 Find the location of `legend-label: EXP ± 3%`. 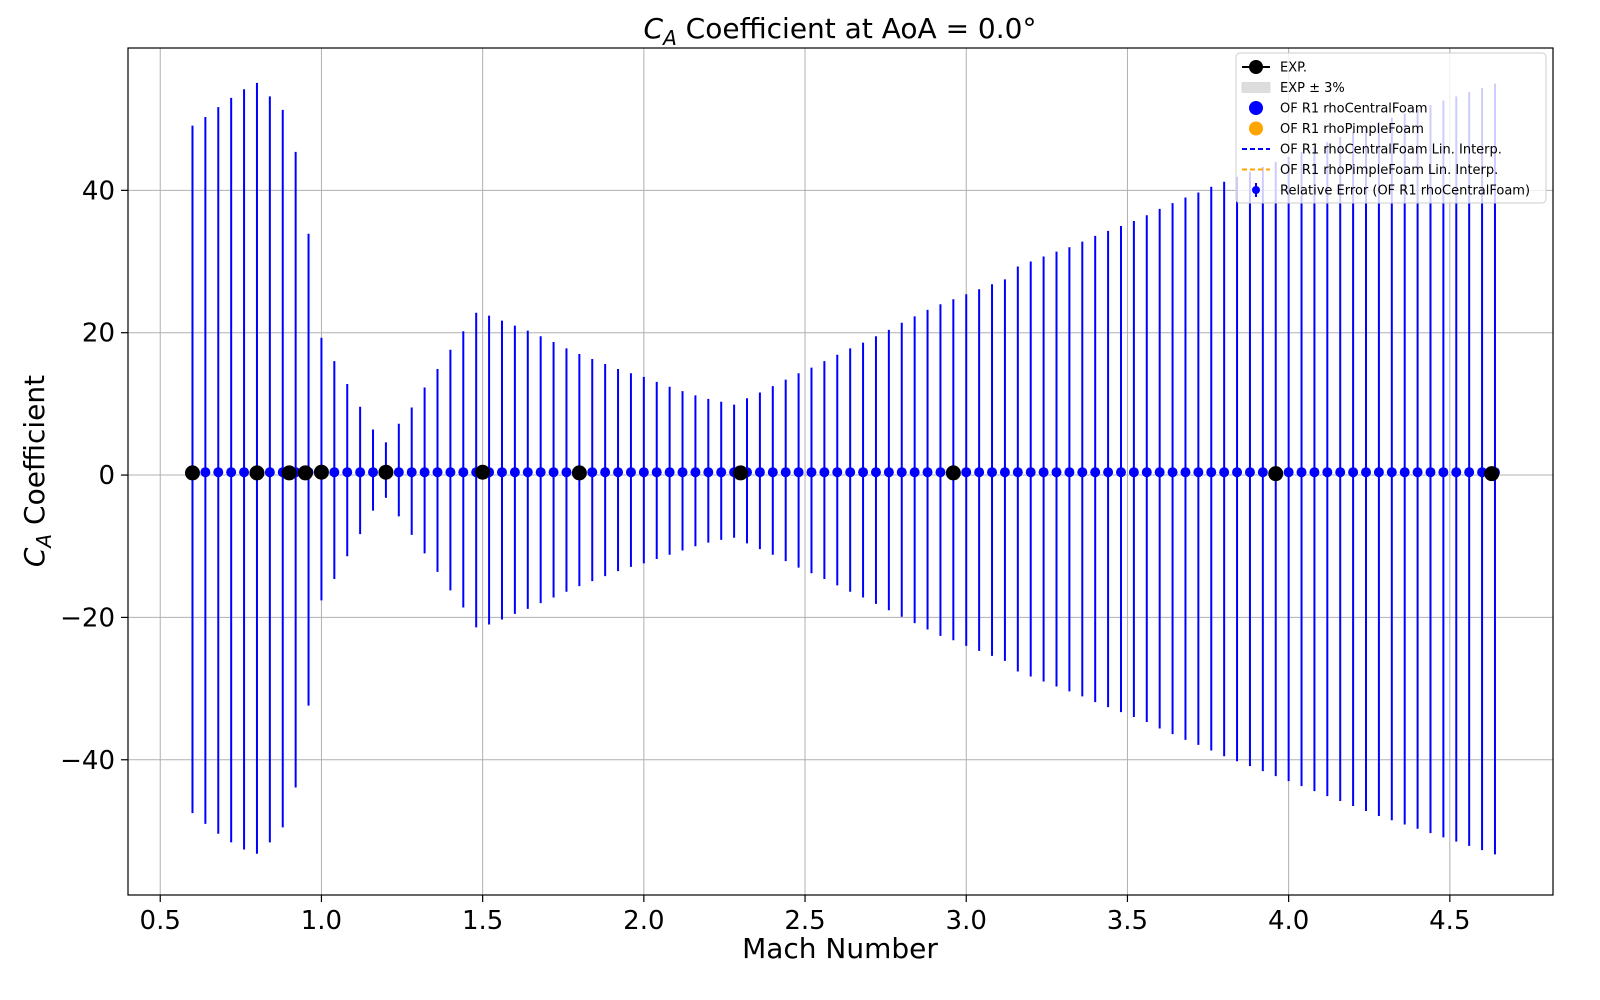

legend-label: EXP ± 3% is located at coordinates (1312, 88).